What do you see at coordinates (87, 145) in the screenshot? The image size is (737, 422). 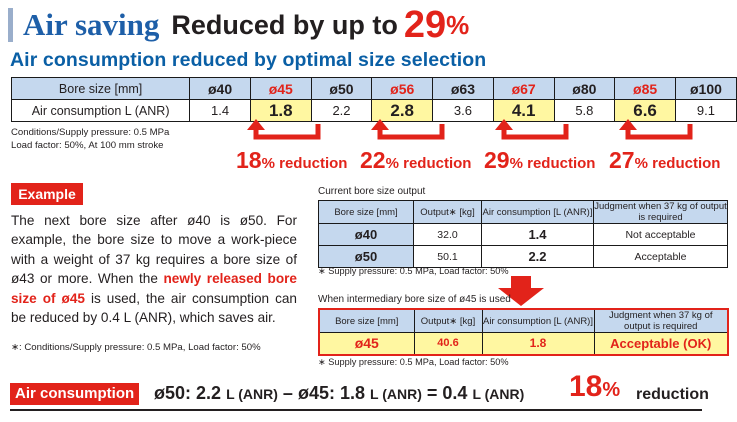 I see `conditions-line: Load factor: 50%, At 100 mm stroke` at bounding box center [87, 145].